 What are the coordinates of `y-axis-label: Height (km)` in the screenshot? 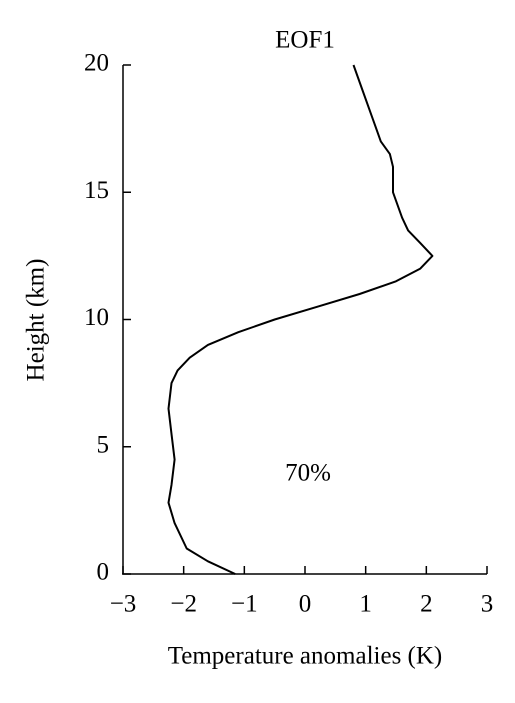 It's located at (36, 320).